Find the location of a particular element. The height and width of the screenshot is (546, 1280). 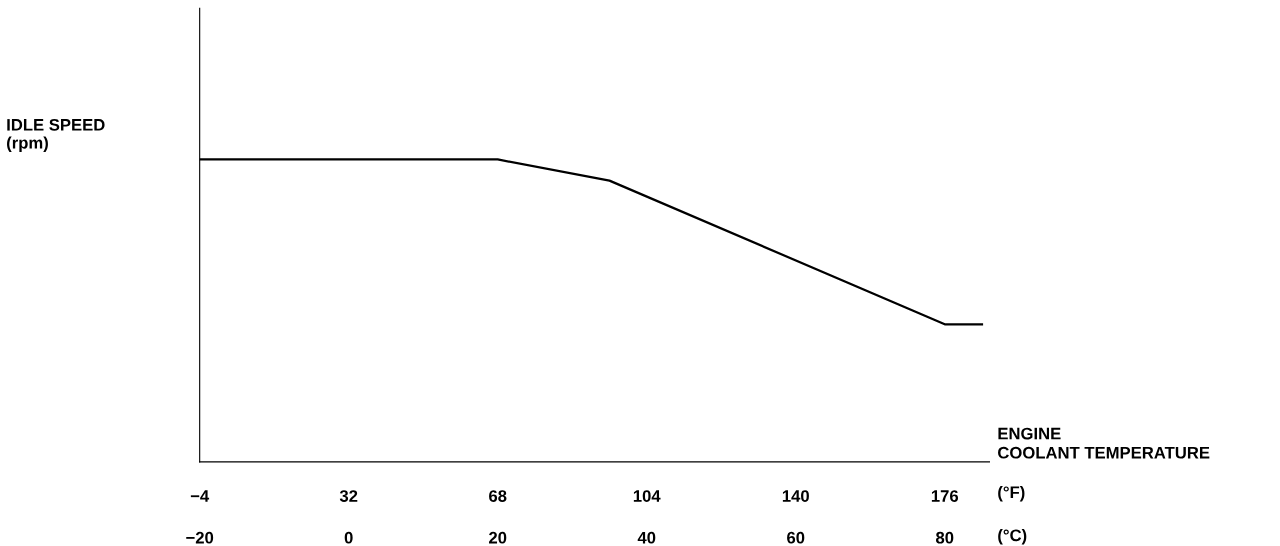

x2-tick-label: 104 is located at coordinates (647, 496).